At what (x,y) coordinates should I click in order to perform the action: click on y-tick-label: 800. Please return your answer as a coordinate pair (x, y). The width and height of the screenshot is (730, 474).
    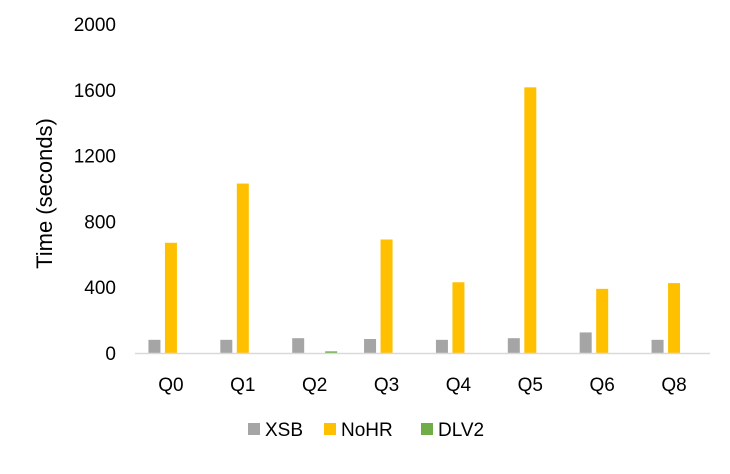
    Looking at the image, I should click on (100, 222).